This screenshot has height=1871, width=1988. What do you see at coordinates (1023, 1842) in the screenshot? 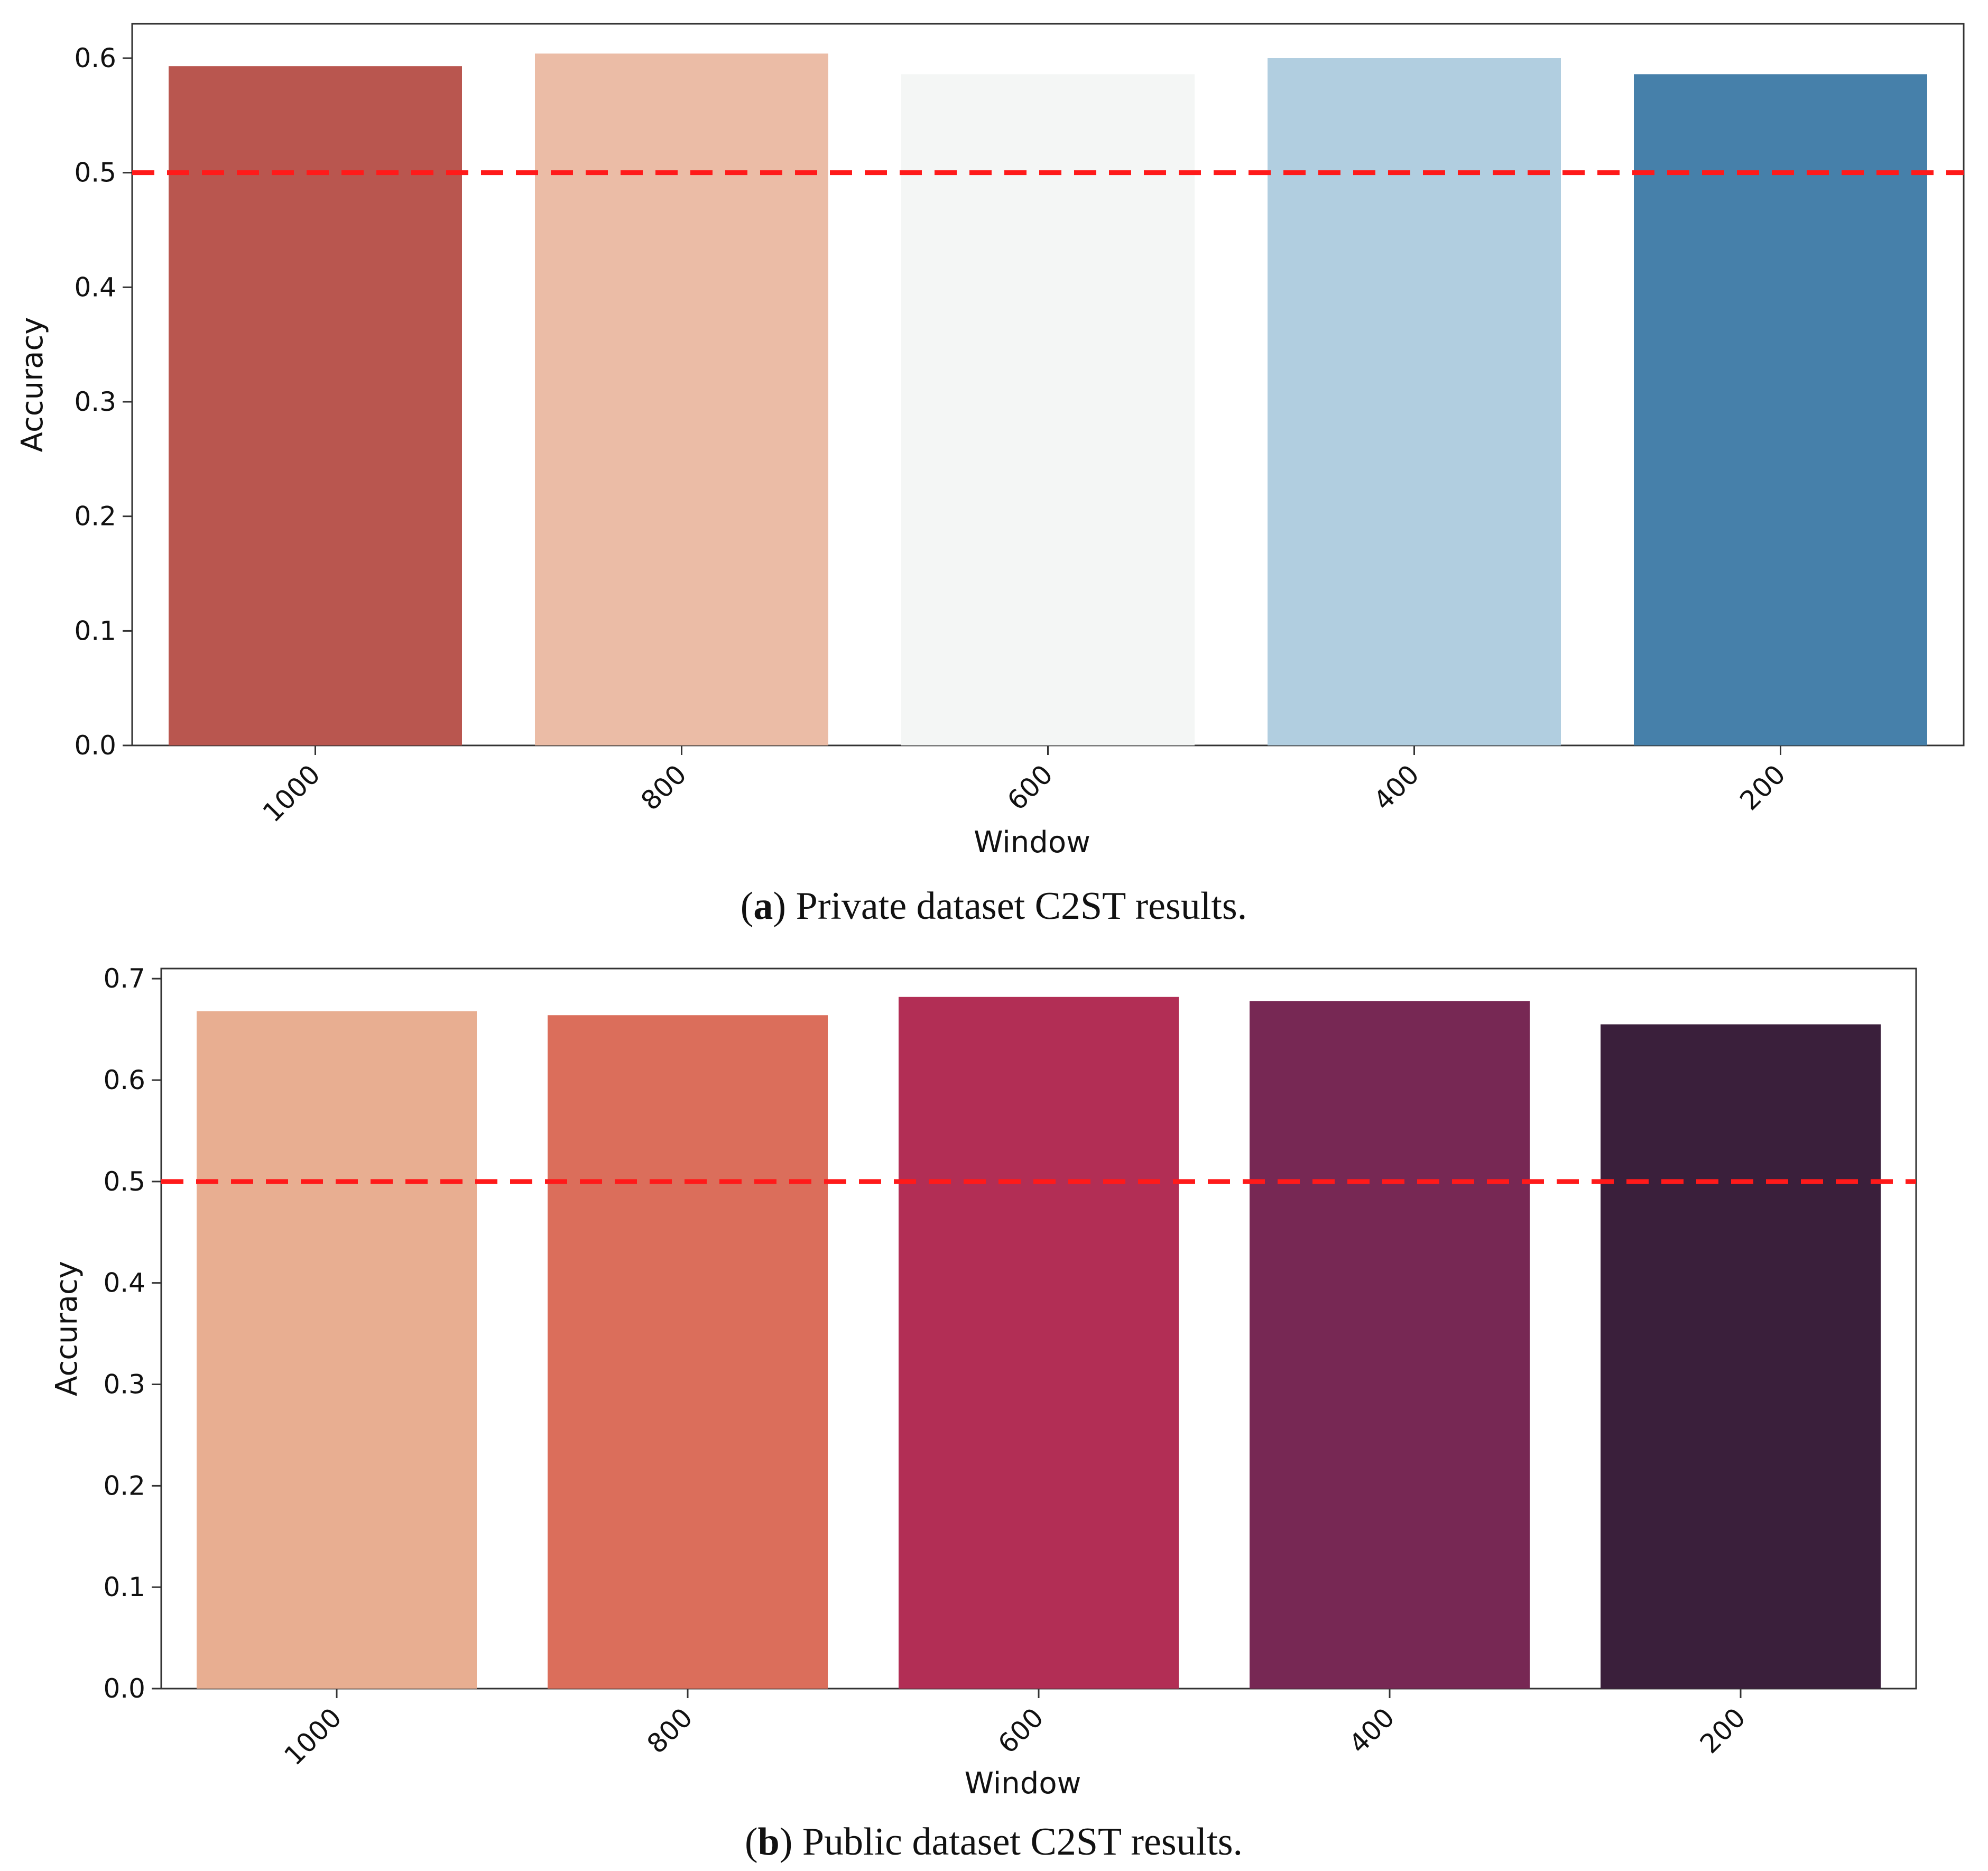
I see `caption-text: Public dataset C2ST results.` at bounding box center [1023, 1842].